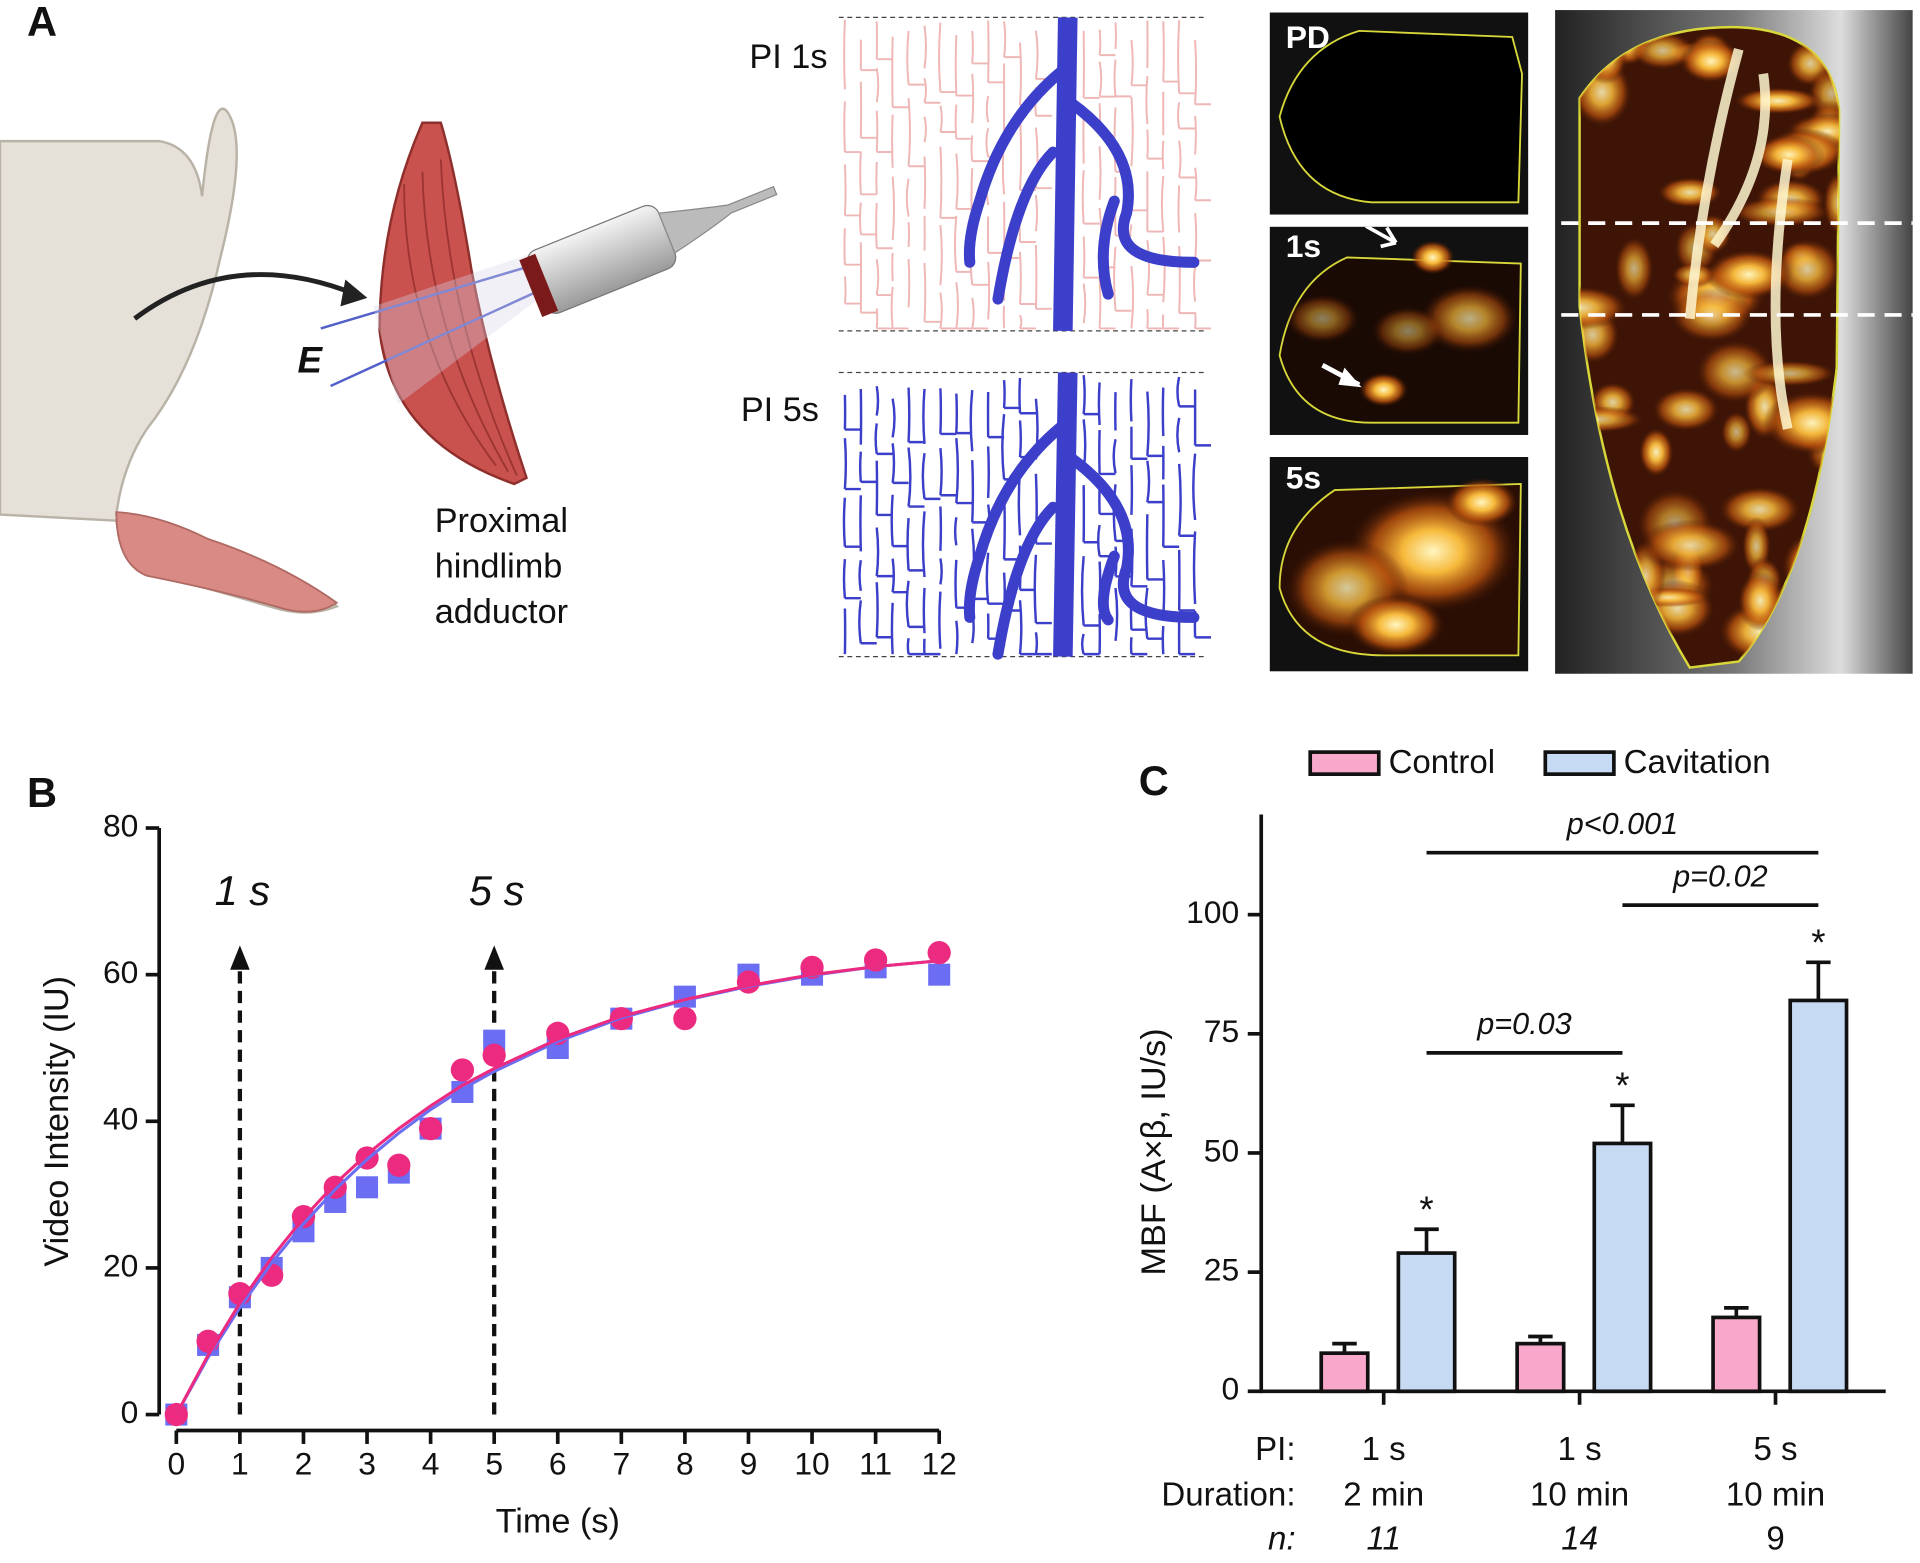 The image size is (1920, 1563). Describe the element at coordinates (1275, 1449) in the screenshot. I see `row-label: PI:` at that location.